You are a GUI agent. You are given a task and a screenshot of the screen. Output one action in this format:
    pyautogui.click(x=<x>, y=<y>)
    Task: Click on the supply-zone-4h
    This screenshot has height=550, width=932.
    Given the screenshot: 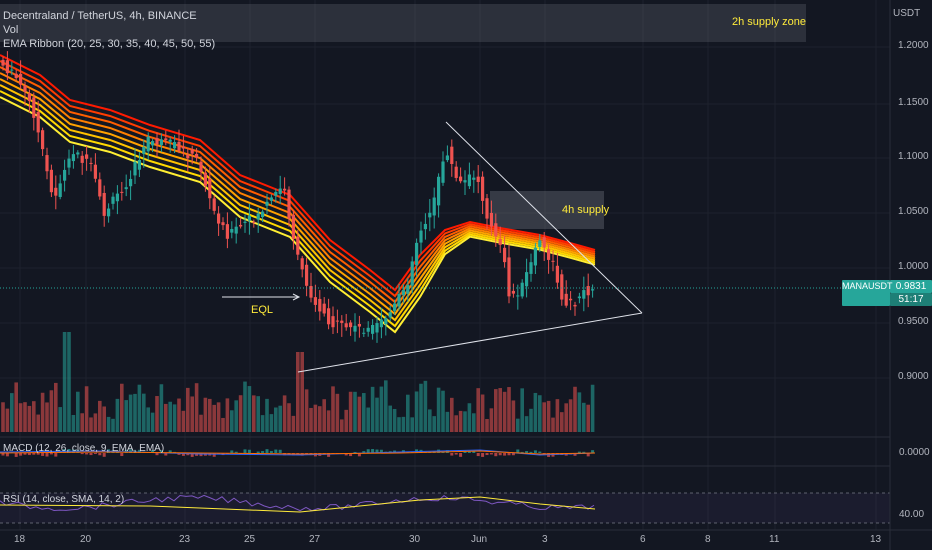 What is the action you would take?
    pyautogui.click(x=547, y=210)
    